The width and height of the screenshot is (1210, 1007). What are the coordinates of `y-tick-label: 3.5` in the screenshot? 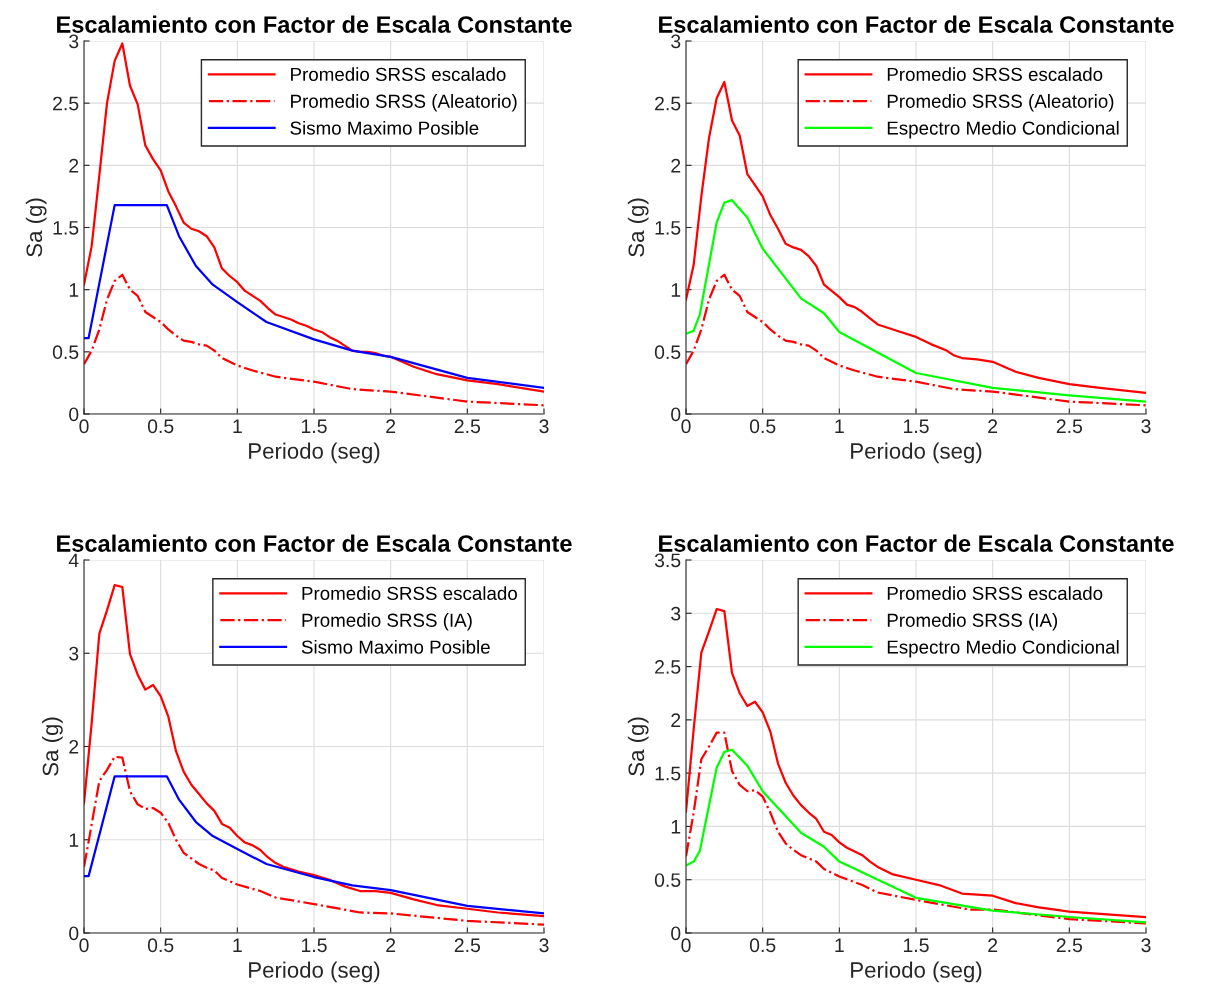 It's located at (667, 560).